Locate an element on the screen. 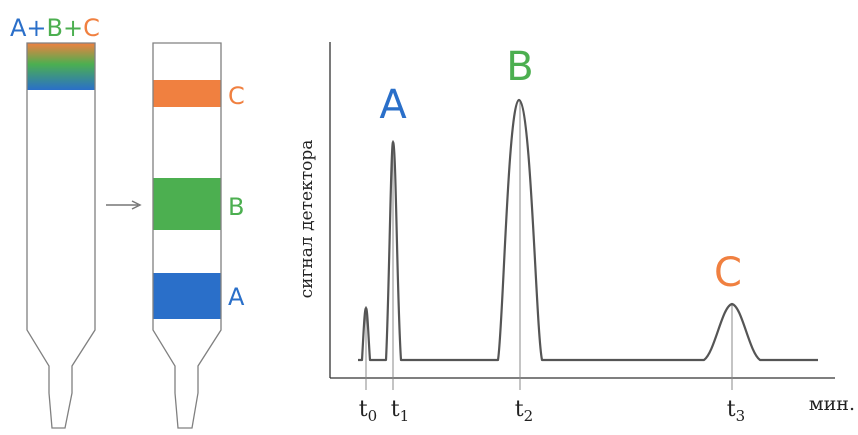 The image size is (858, 435). mixture-band is located at coordinates (61, 66).